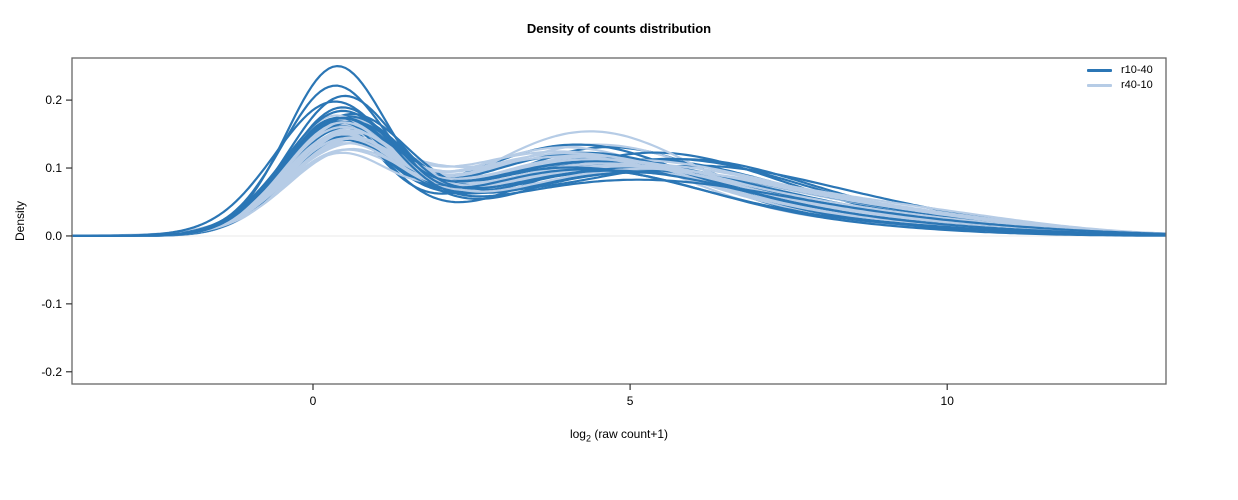  I want to click on x-axis-label-prefix: log, so click(577, 434).